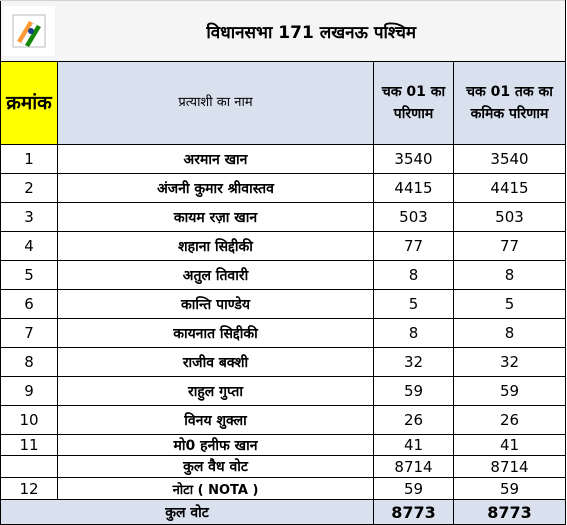 The image size is (567, 525). I want to click on table-row: 7 कायनात सिद्दीकी 8 8, so click(283, 333).